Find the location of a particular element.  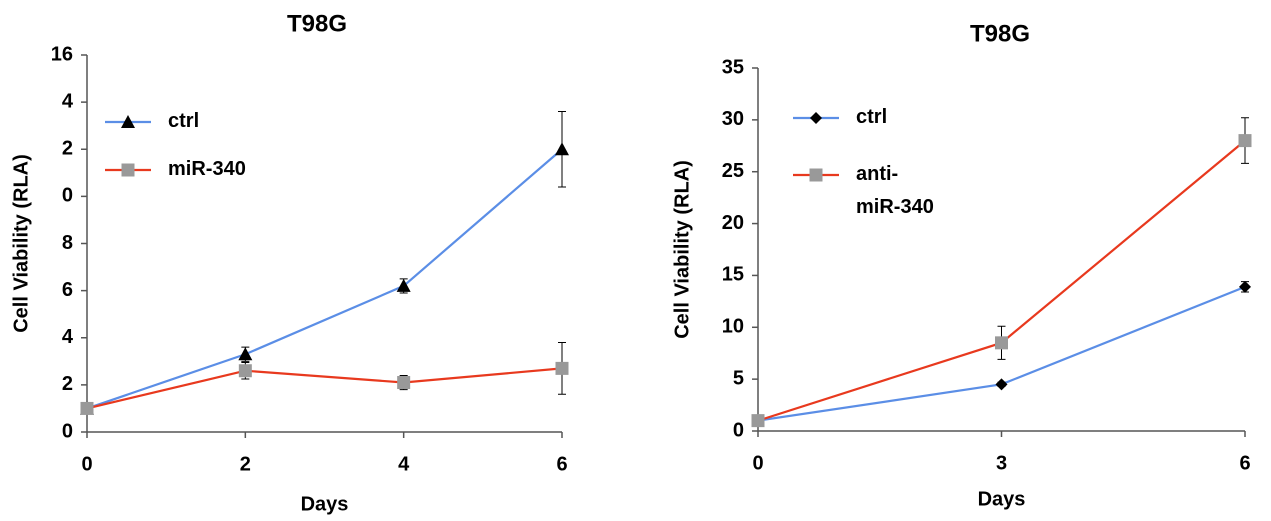

y-tick-label: 5 is located at coordinates (738, 378).